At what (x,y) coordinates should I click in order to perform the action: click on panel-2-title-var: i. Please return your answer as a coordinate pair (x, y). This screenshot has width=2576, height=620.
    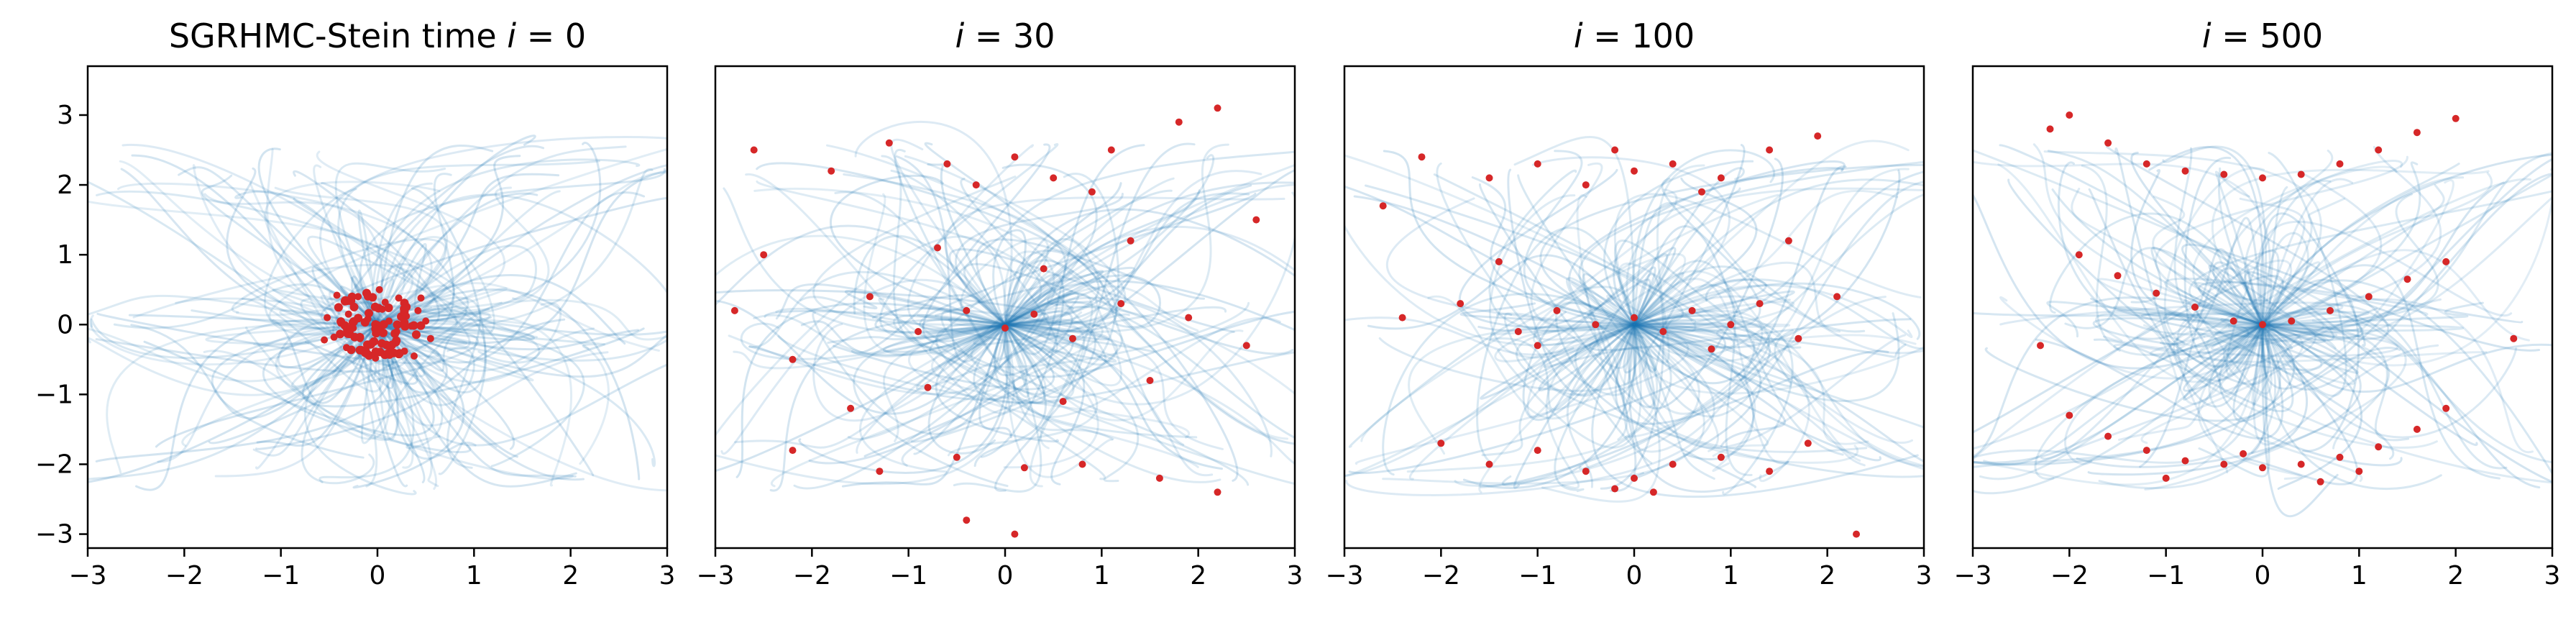
    Looking at the image, I should click on (1578, 36).